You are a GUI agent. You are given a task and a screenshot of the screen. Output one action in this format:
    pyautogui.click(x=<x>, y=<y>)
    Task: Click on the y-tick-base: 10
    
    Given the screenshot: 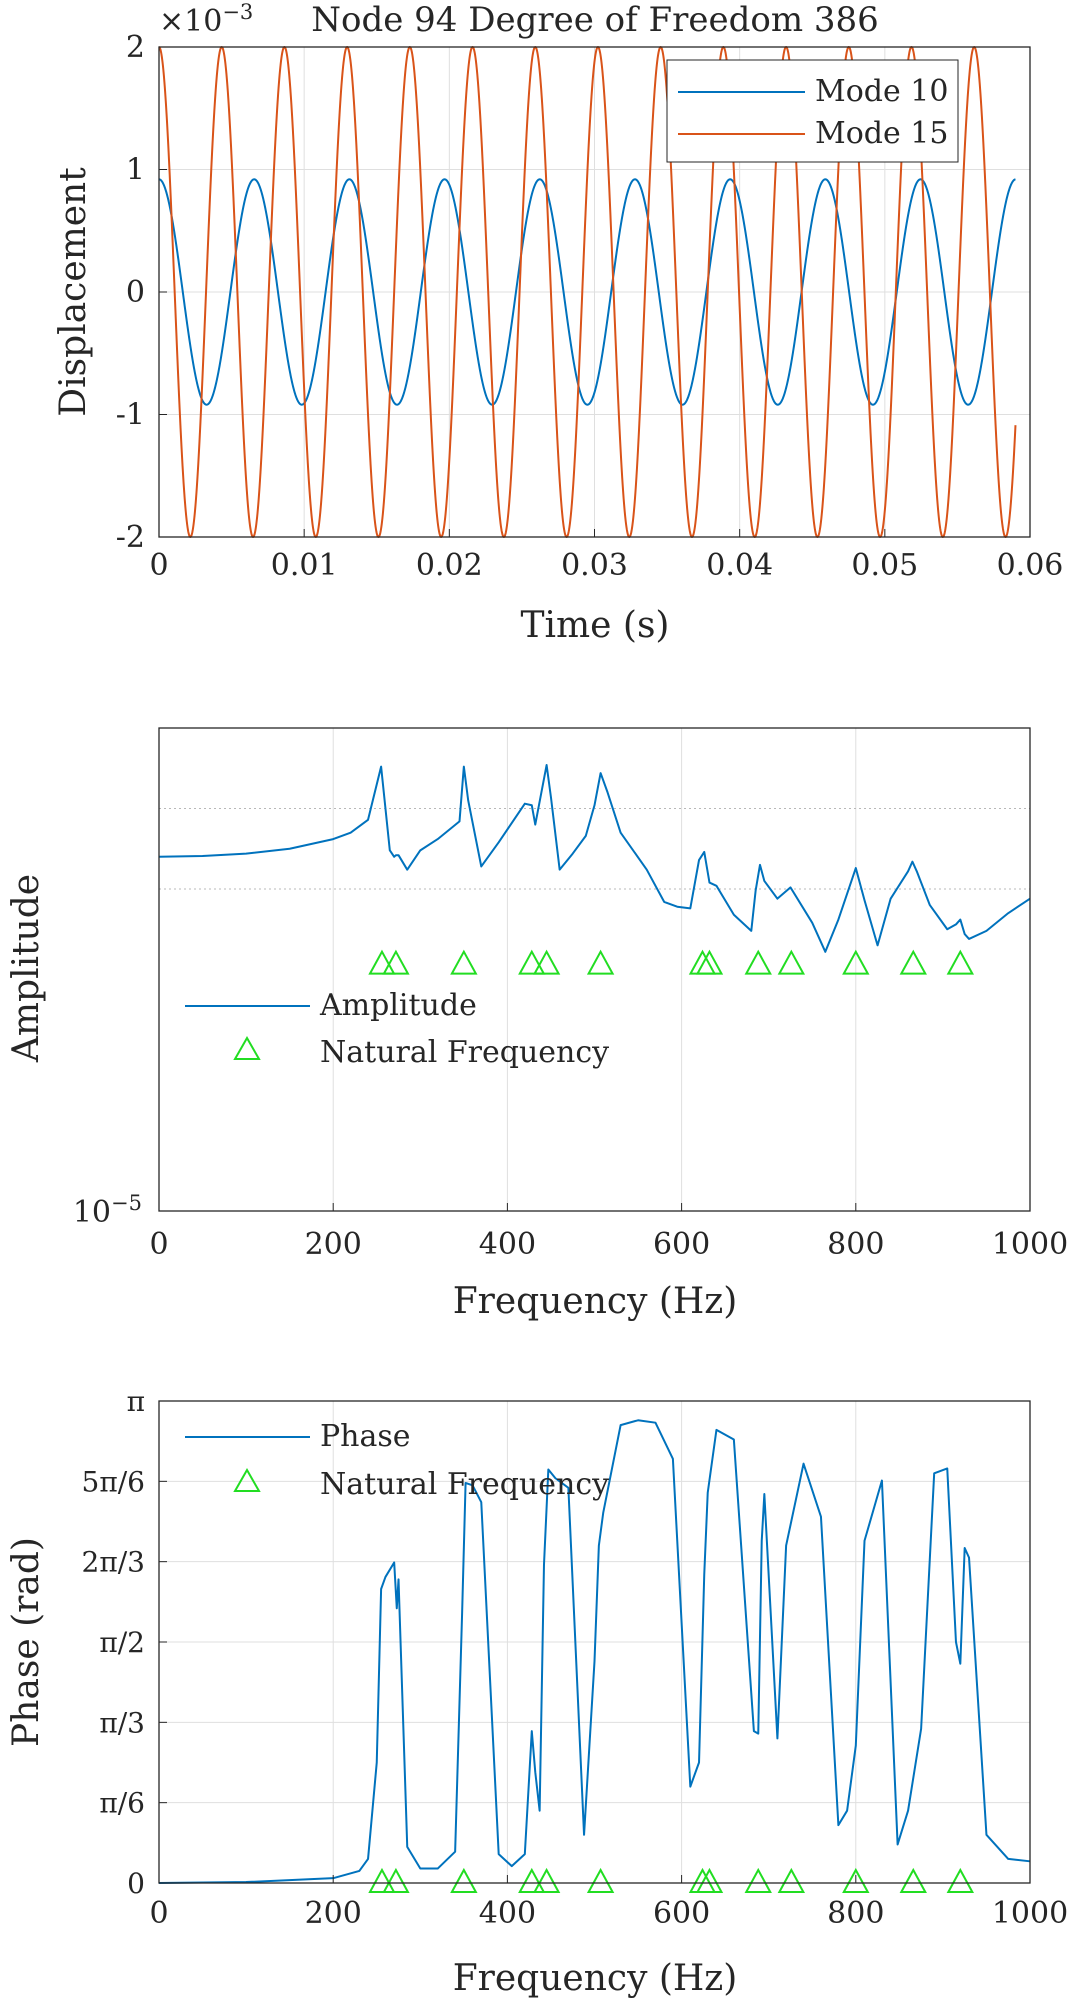 What is the action you would take?
    pyautogui.click(x=92, y=1212)
    